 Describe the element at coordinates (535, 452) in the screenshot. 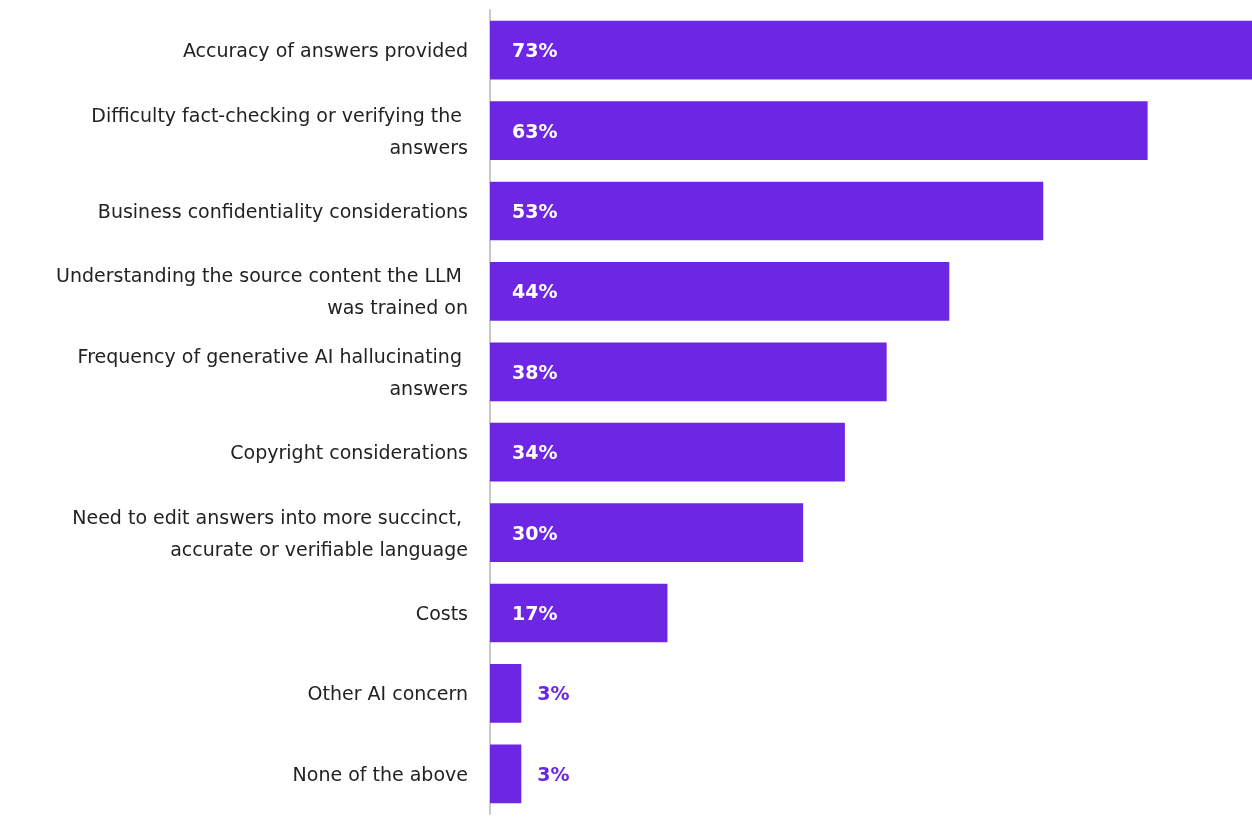

I see `data-label: 34%` at that location.